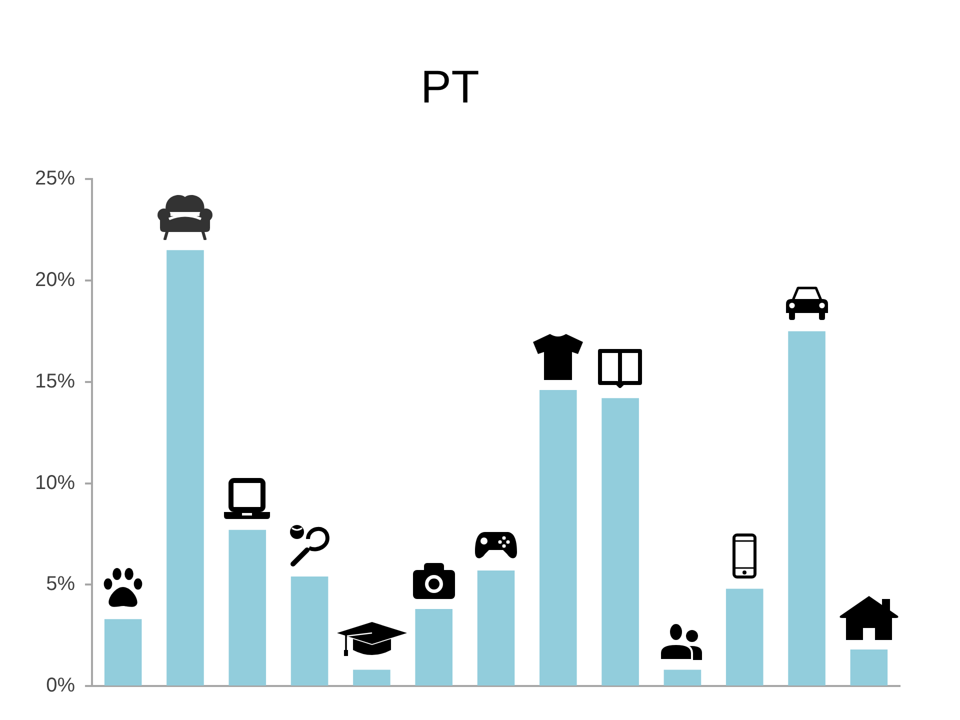 The width and height of the screenshot is (960, 720). What do you see at coordinates (55, 179) in the screenshot?
I see `y-tick-label: 25%` at bounding box center [55, 179].